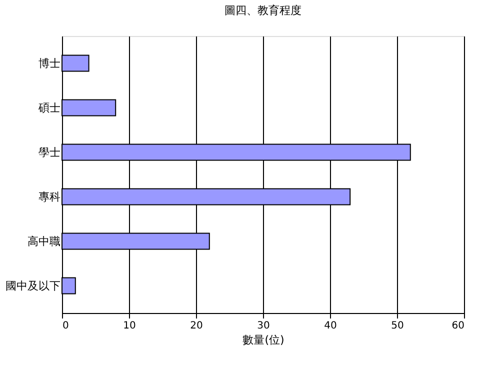 This screenshot has width=497, height=376. What do you see at coordinates (196, 326) in the screenshot?
I see `x-tick-label: 20` at bounding box center [196, 326].